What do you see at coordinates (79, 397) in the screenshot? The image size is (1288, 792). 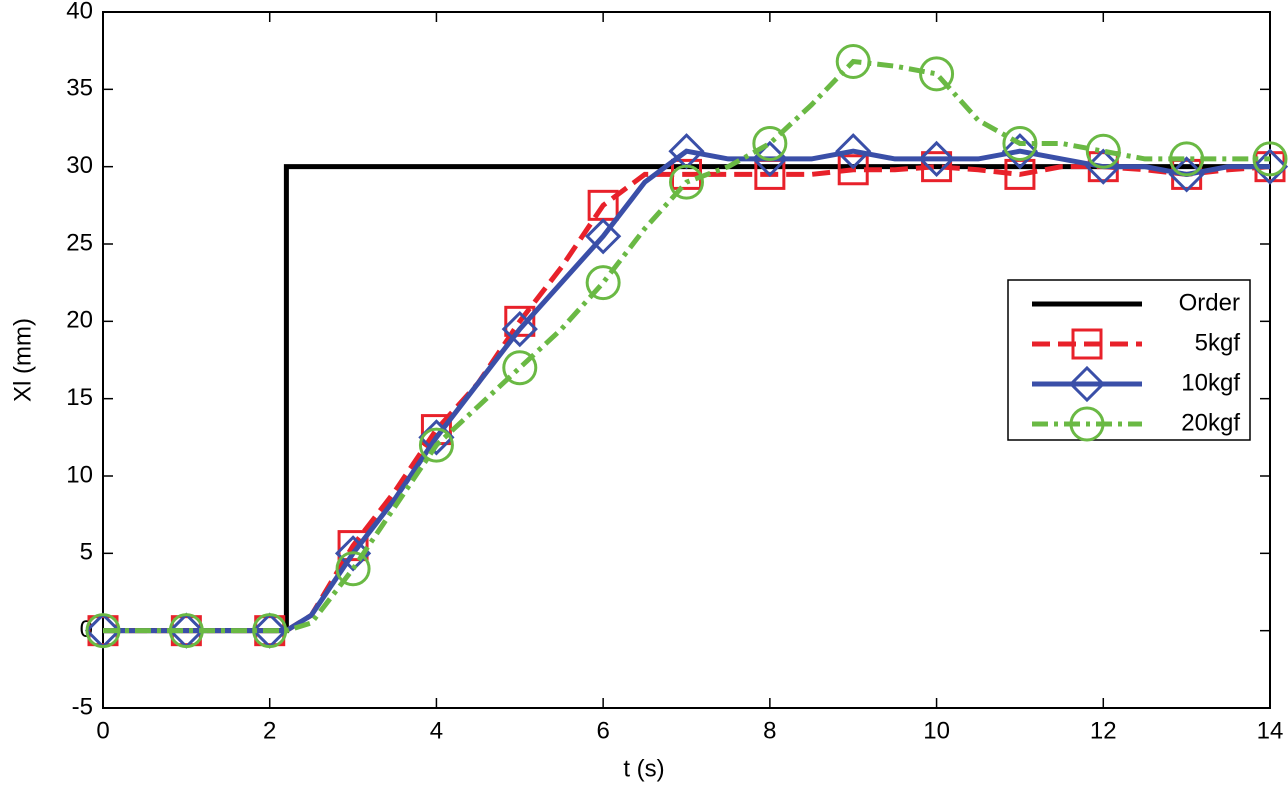 I see `y-tick-label: 15` at bounding box center [79, 397].